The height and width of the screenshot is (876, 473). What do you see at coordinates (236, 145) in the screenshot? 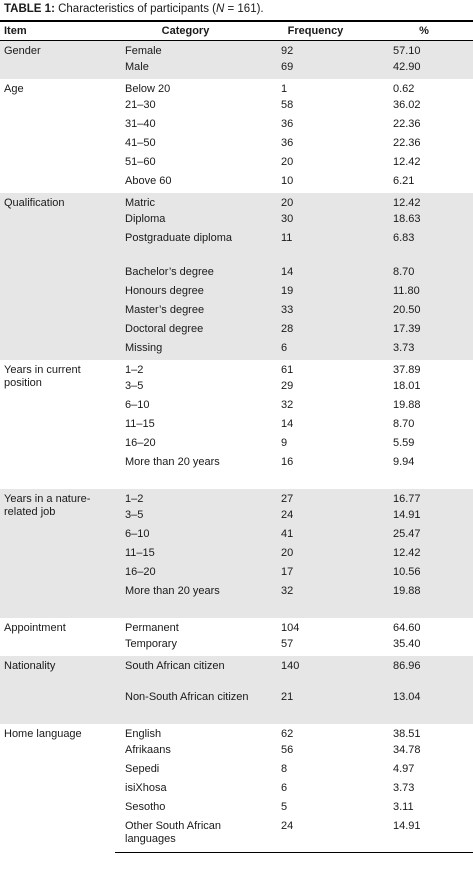
I see `table-row: 41–50 36 22.36` at bounding box center [236, 145].